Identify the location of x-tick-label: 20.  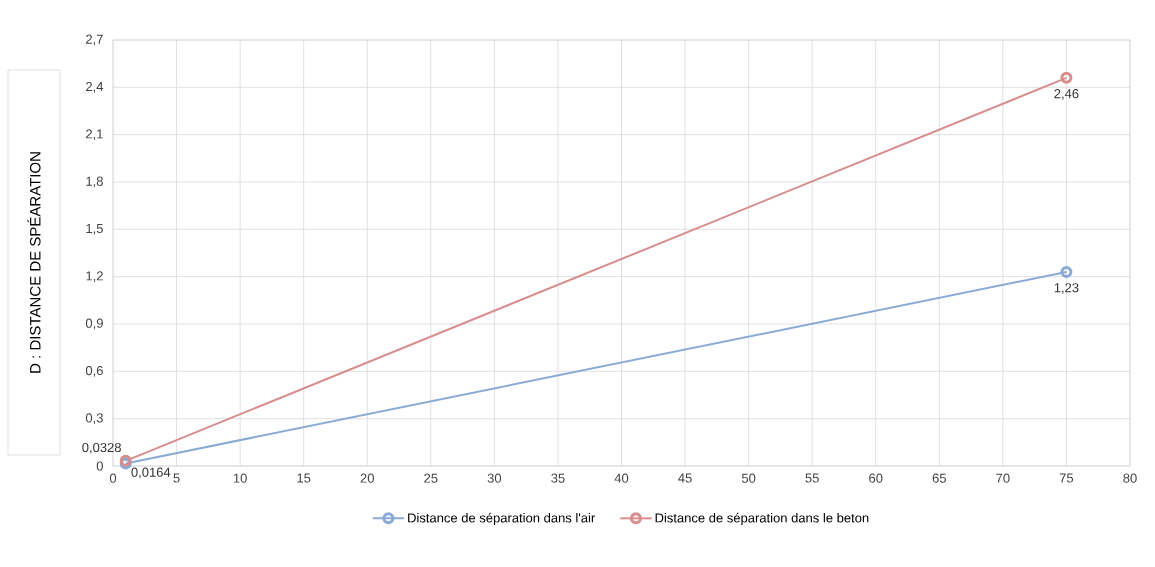
(367, 478).